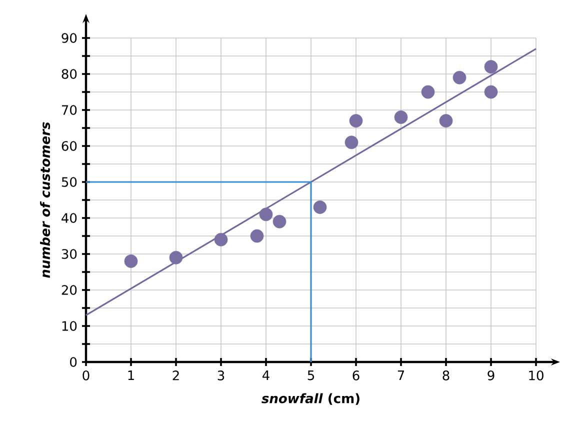  What do you see at coordinates (311, 399) in the screenshot?
I see `x-axis-title: snowfall (cm)` at bounding box center [311, 399].